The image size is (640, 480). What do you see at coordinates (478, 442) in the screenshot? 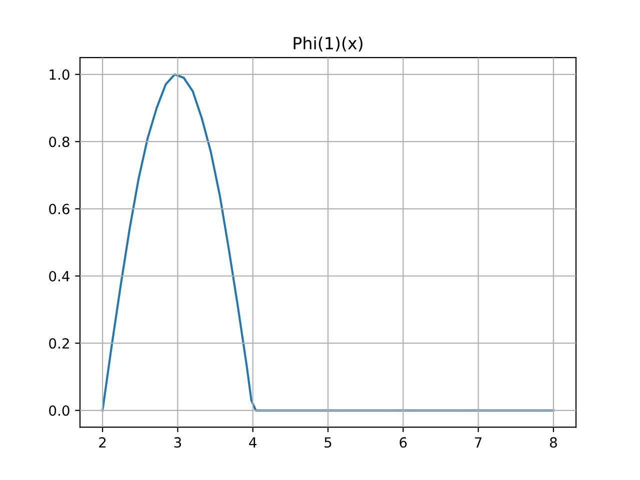
I see `x-tick-label: 7` at bounding box center [478, 442].